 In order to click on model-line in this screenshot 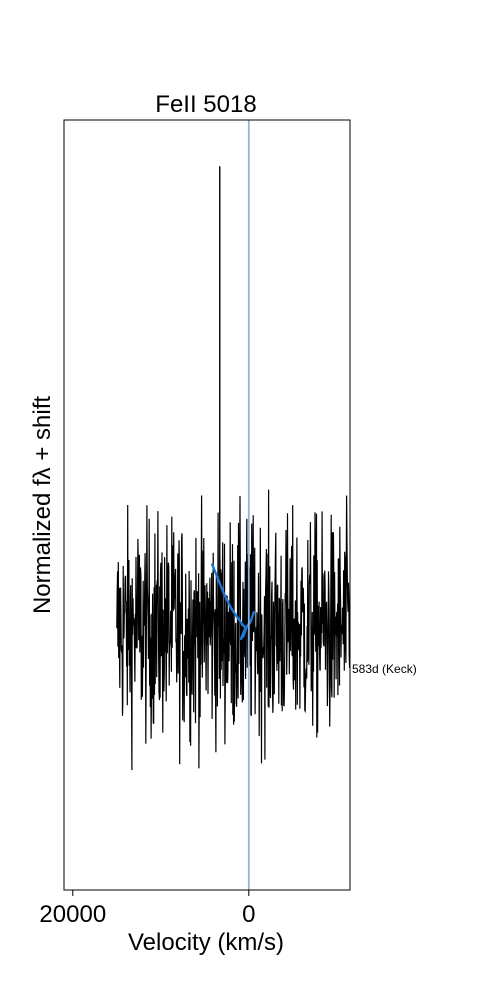, I will do `click(233, 602)`.